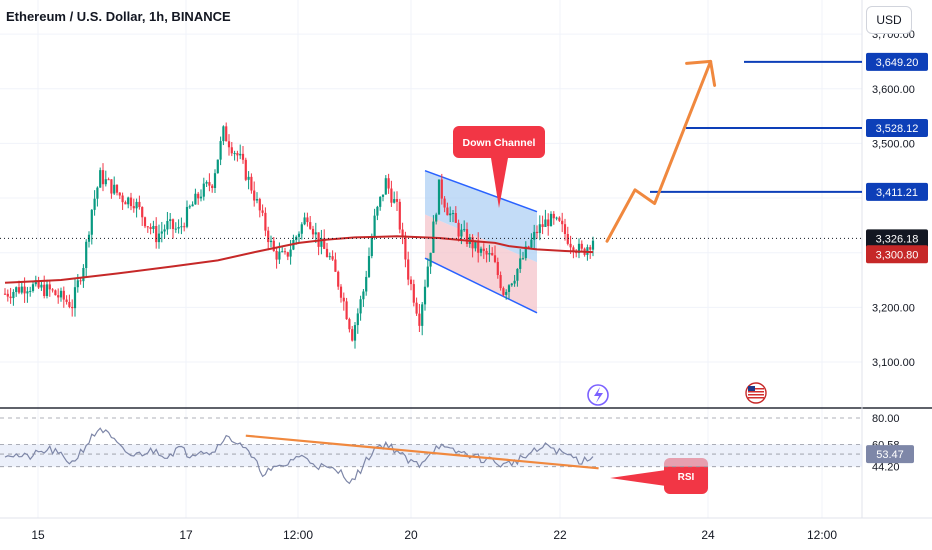 The image size is (932, 550). I want to click on time-axis-tick: 15, so click(38, 535).